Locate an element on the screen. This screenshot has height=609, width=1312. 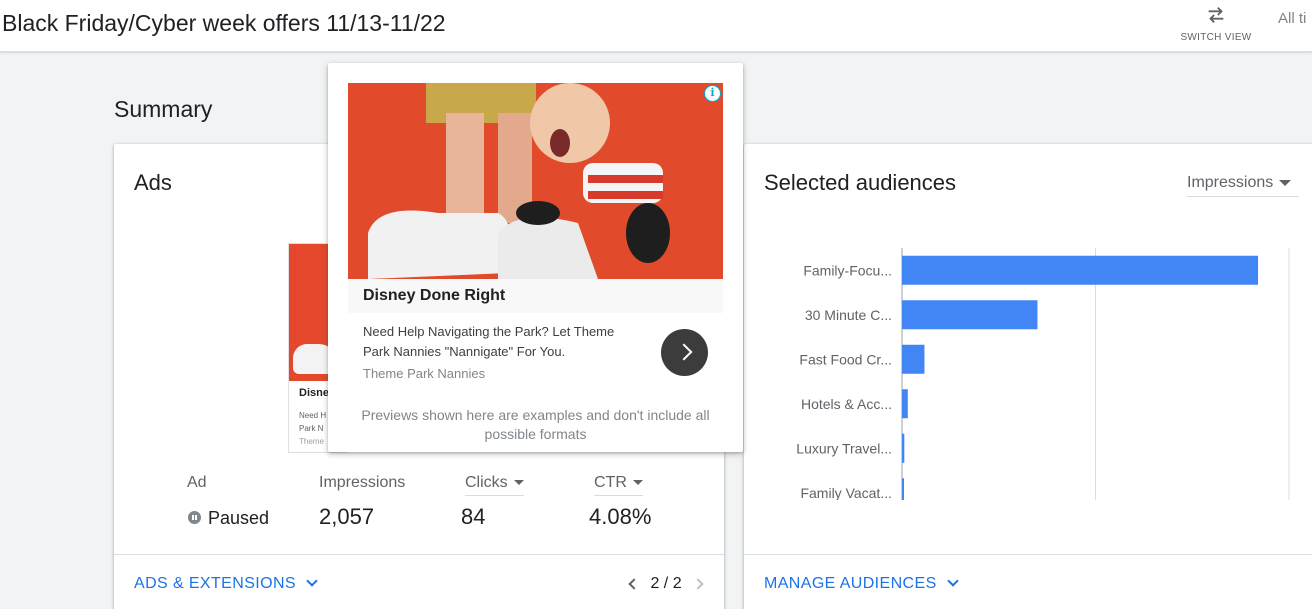
date-range-selector: All ti is located at coordinates (1292, 18).